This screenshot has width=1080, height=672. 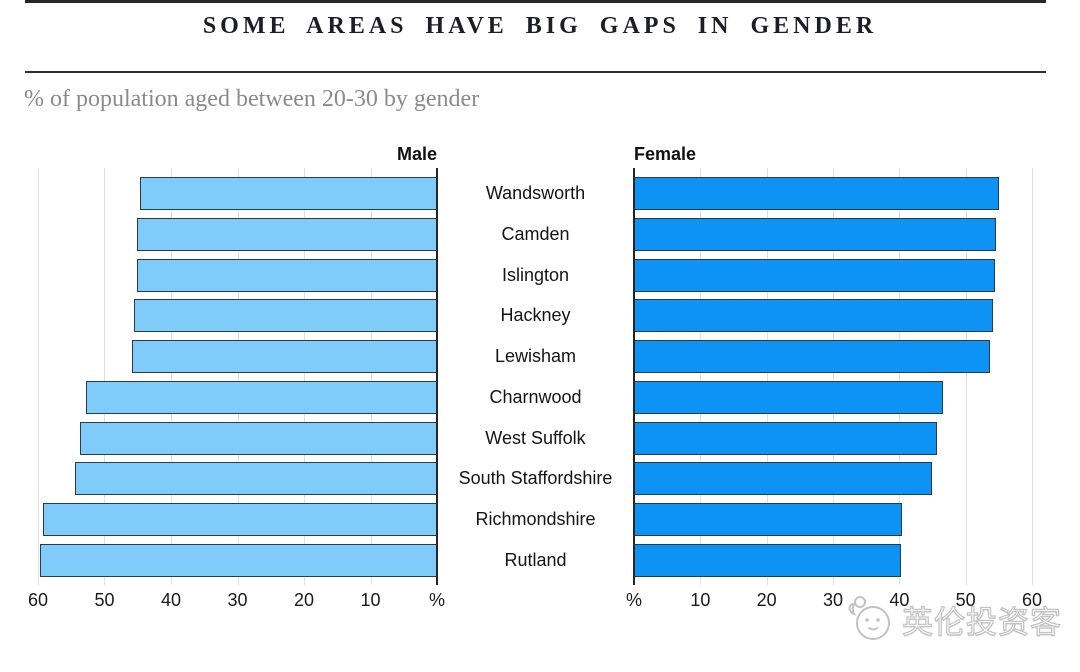 I want to click on male-bar-richmondshire, so click(x=240, y=520).